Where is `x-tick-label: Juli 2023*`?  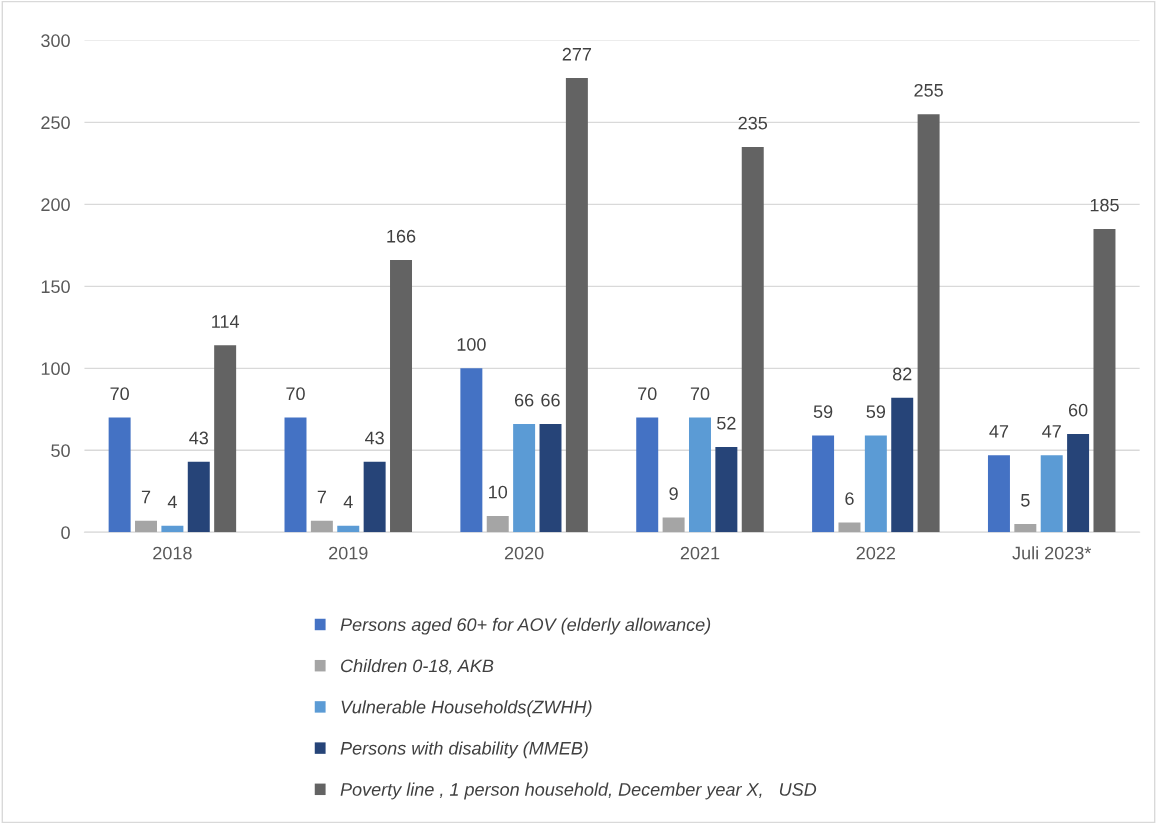
x-tick-label: Juli 2023* is located at coordinates (1052, 553).